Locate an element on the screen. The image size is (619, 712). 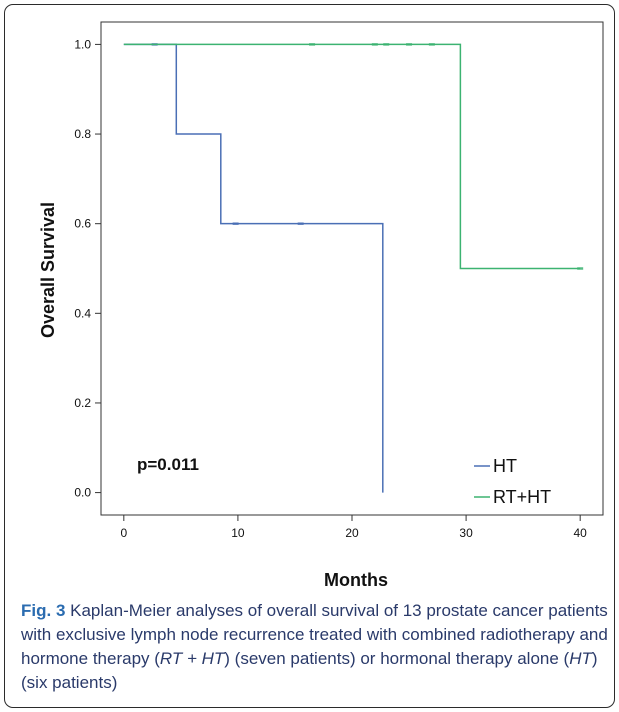
caption-label: Fig. 3 is located at coordinates (43, 610).